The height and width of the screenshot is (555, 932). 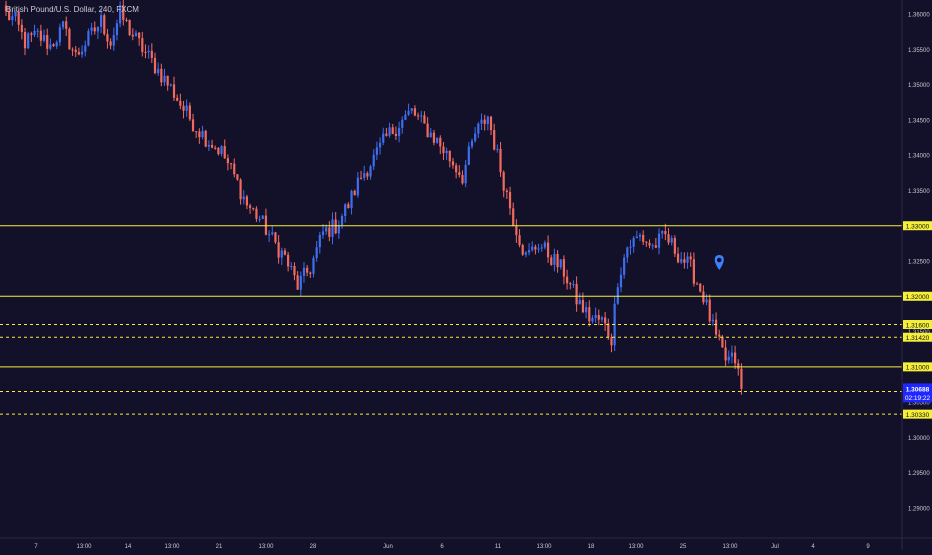 What do you see at coordinates (719, 260) in the screenshot?
I see `map-pin-hole` at bounding box center [719, 260].